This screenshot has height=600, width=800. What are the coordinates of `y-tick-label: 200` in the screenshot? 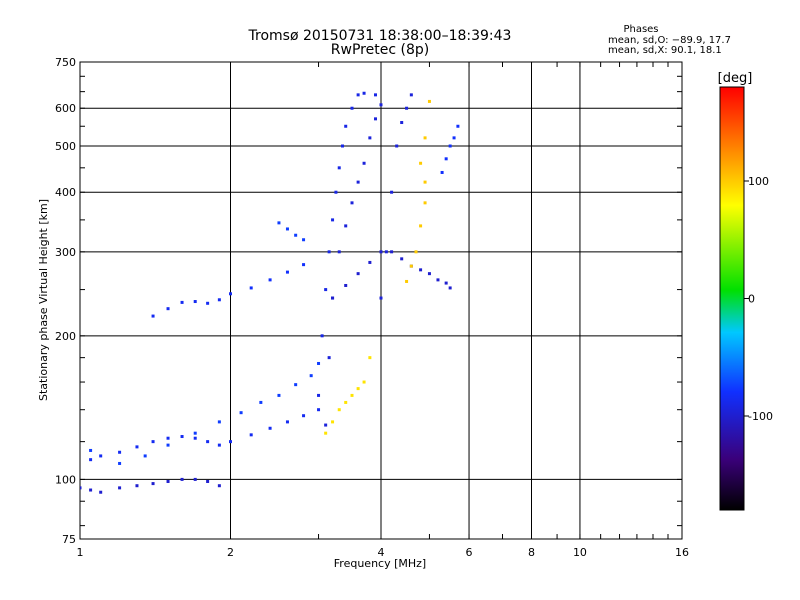 It's located at (65, 336).